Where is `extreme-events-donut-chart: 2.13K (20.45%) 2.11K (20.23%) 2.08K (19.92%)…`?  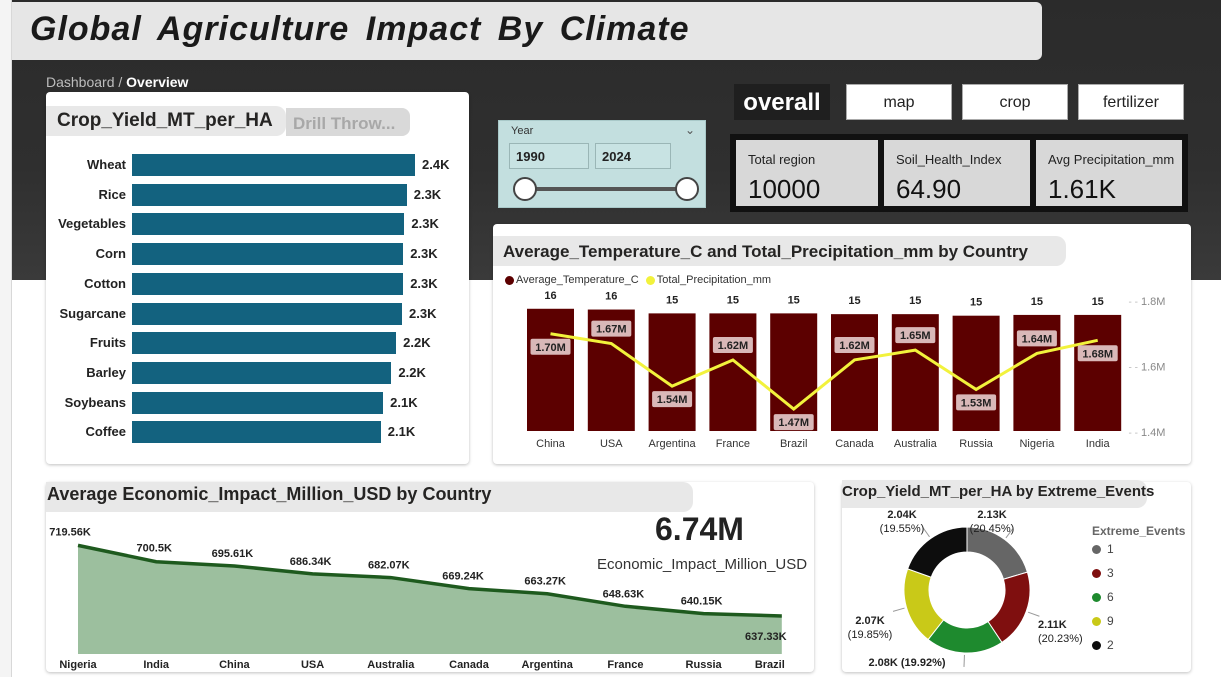
extreme-events-donut-chart: 2.13K (20.45%) 2.11K (20.23%) 2.08K (19.92%)… is located at coordinates (965, 589).